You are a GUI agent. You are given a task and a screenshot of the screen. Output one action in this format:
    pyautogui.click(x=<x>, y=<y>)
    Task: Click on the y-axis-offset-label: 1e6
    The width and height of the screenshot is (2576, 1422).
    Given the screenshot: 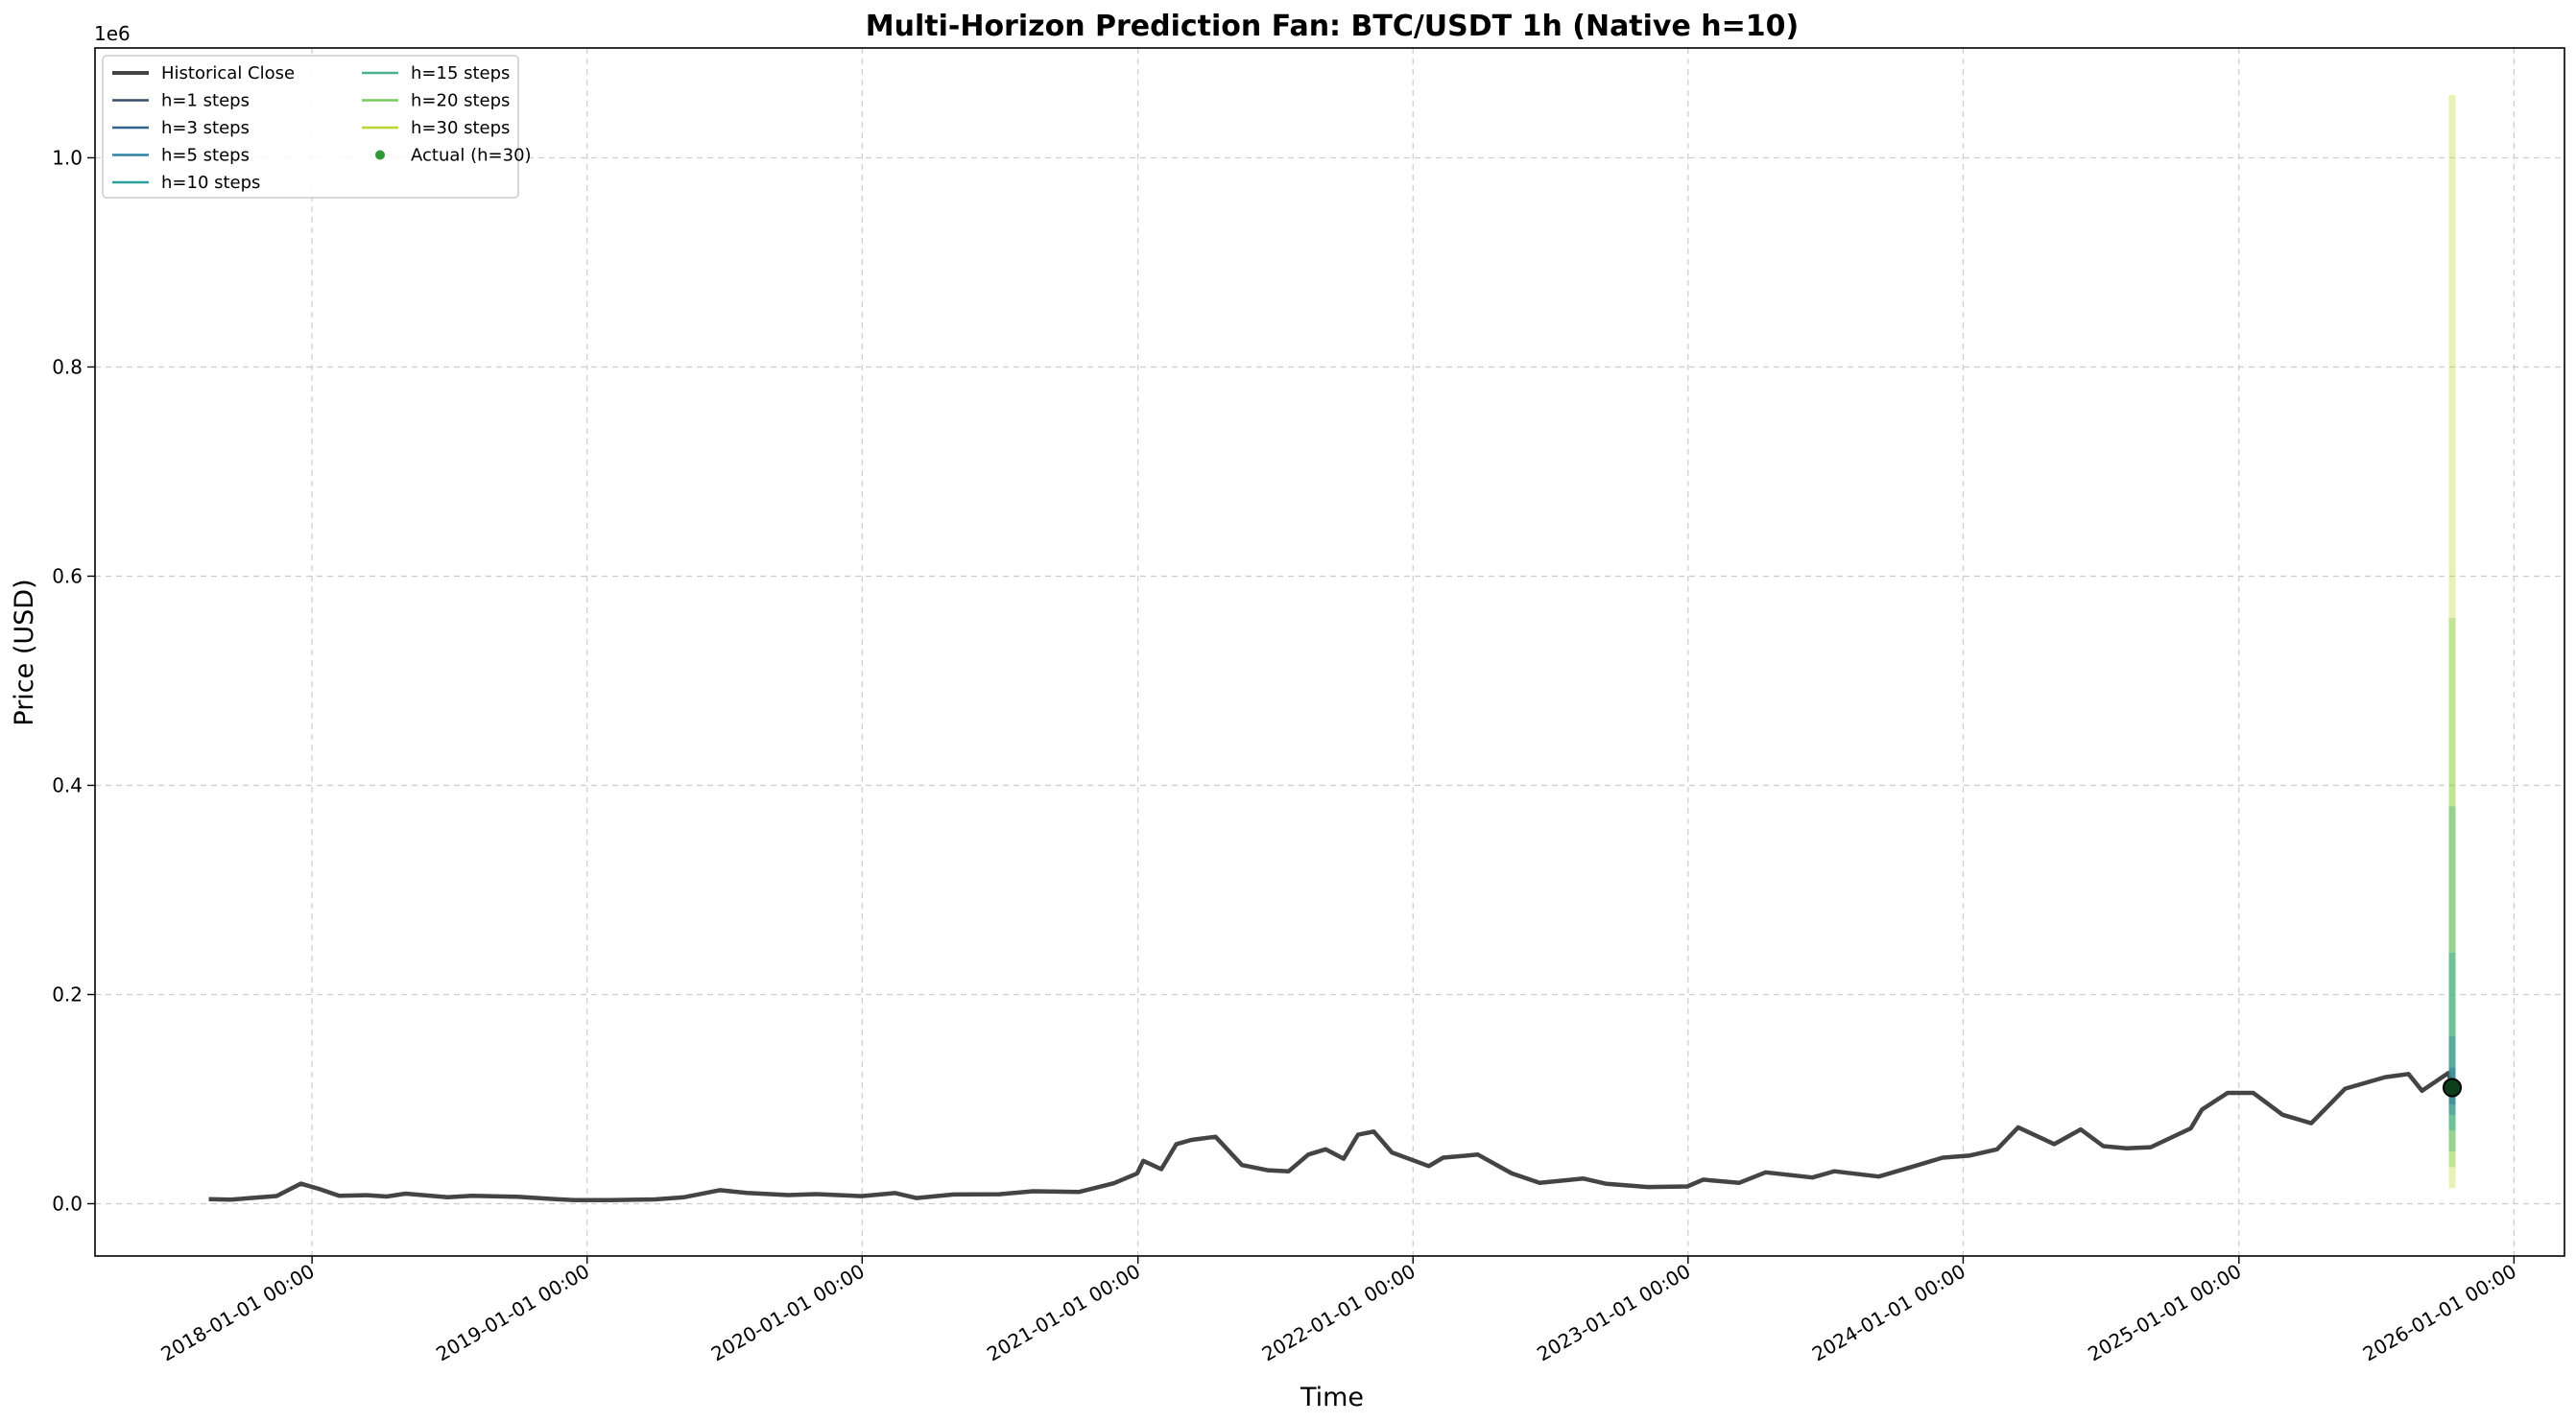 What is the action you would take?
    pyautogui.click(x=112, y=33)
    